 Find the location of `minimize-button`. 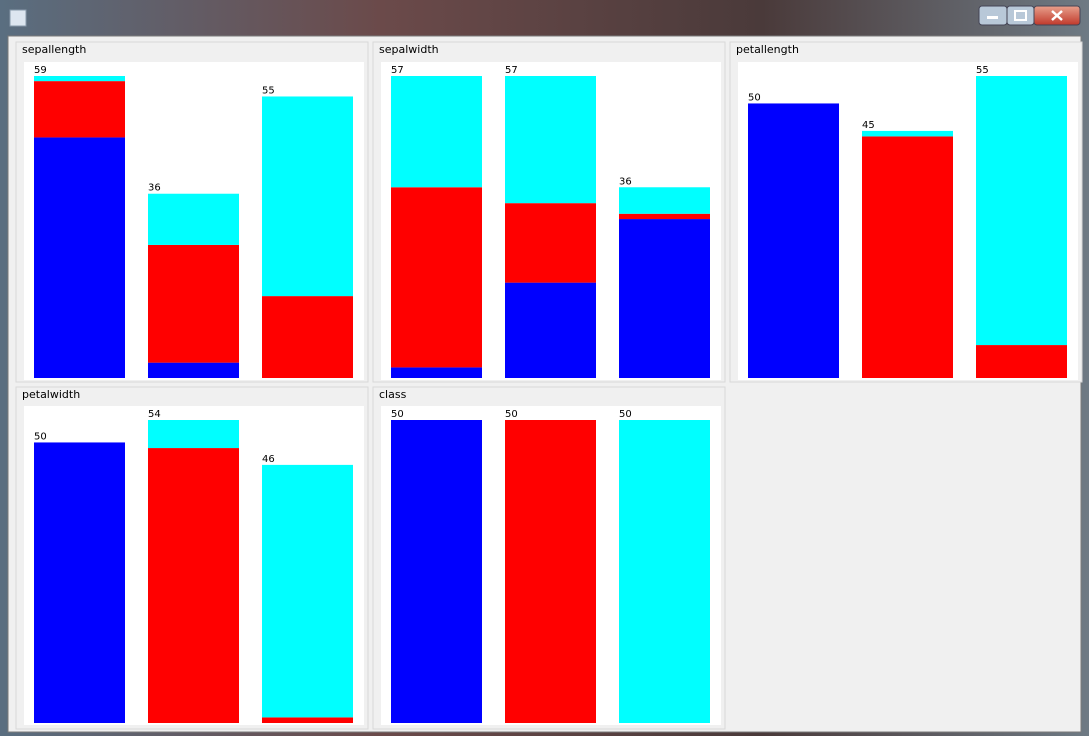

minimize-button is located at coordinates (993, 15).